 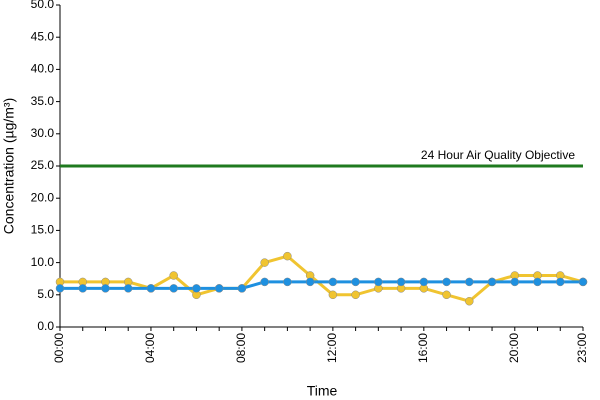 I want to click on y-tick-label: 0.0, so click(x=45, y=326).